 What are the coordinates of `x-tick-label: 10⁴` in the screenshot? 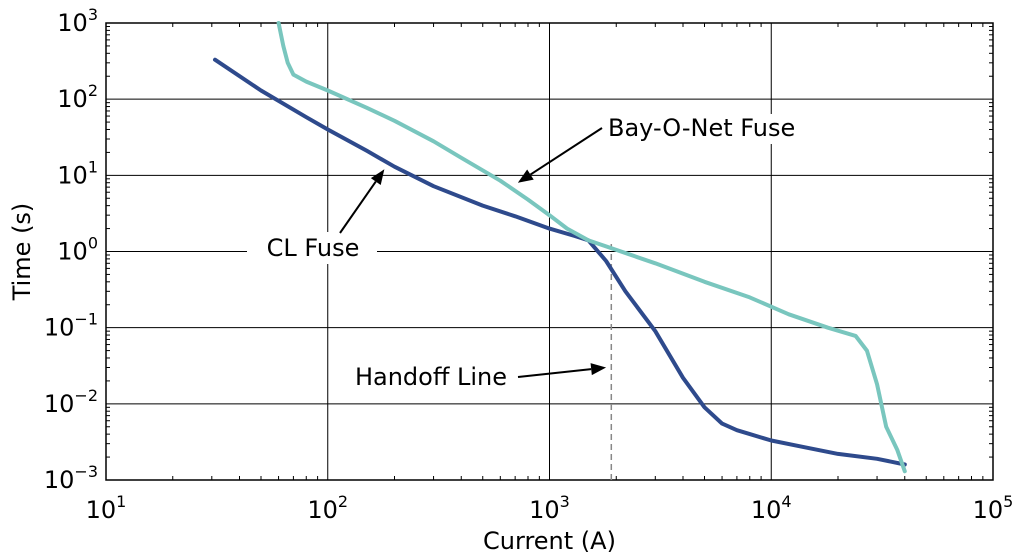 It's located at (771, 508).